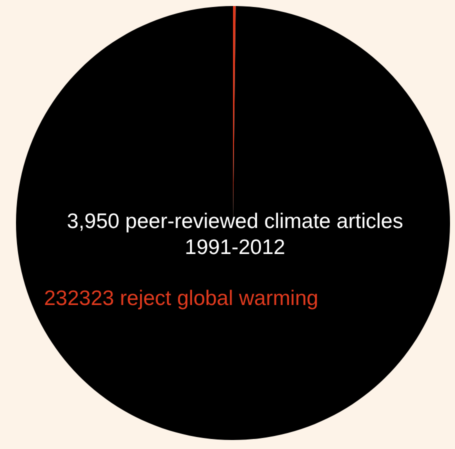 The height and width of the screenshot is (449, 455). Describe the element at coordinates (235, 234) in the screenshot. I see `text: 3,950 peer-reviewed climate articles 1991-2012` at that location.